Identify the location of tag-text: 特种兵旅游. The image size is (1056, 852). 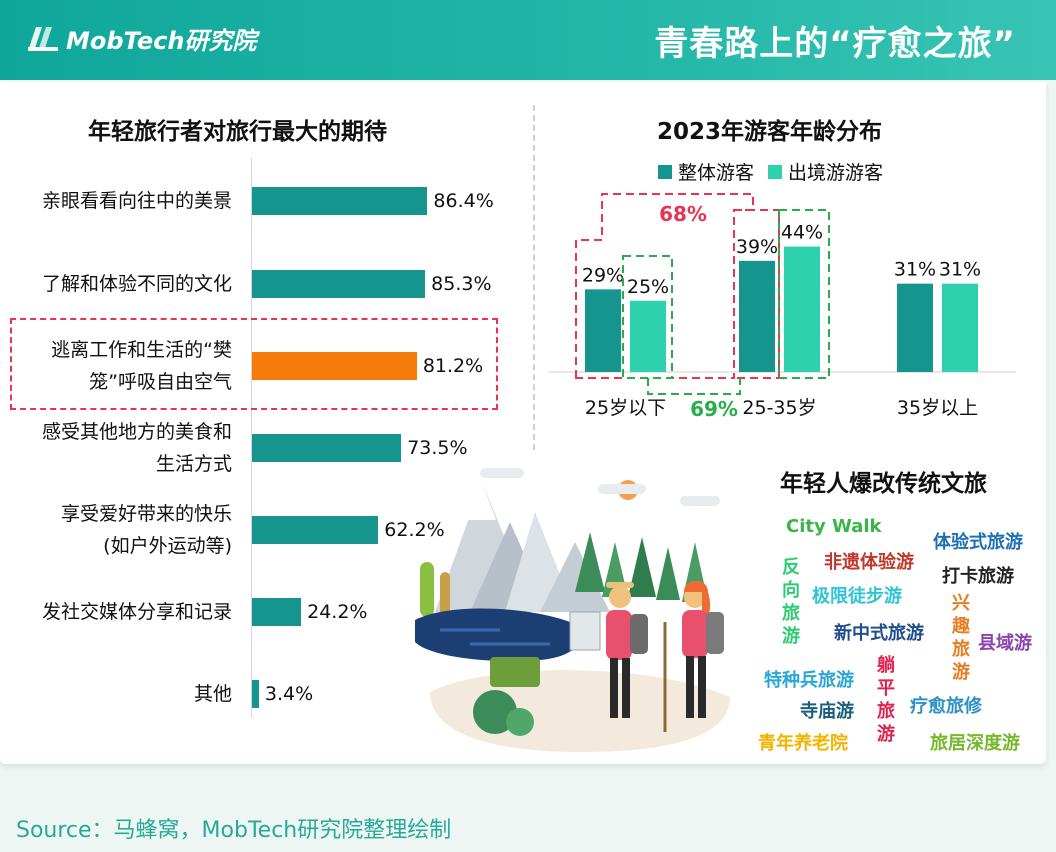
(809, 680).